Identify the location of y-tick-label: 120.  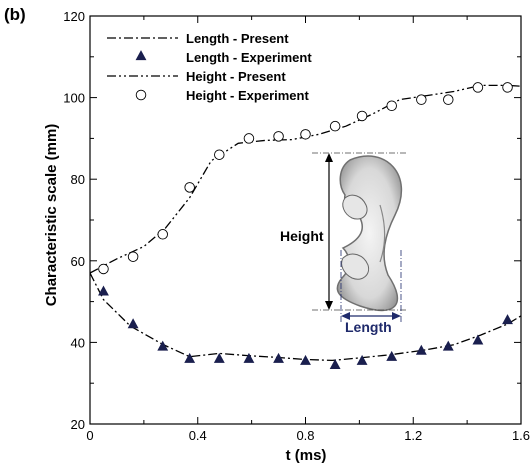
(74, 16).